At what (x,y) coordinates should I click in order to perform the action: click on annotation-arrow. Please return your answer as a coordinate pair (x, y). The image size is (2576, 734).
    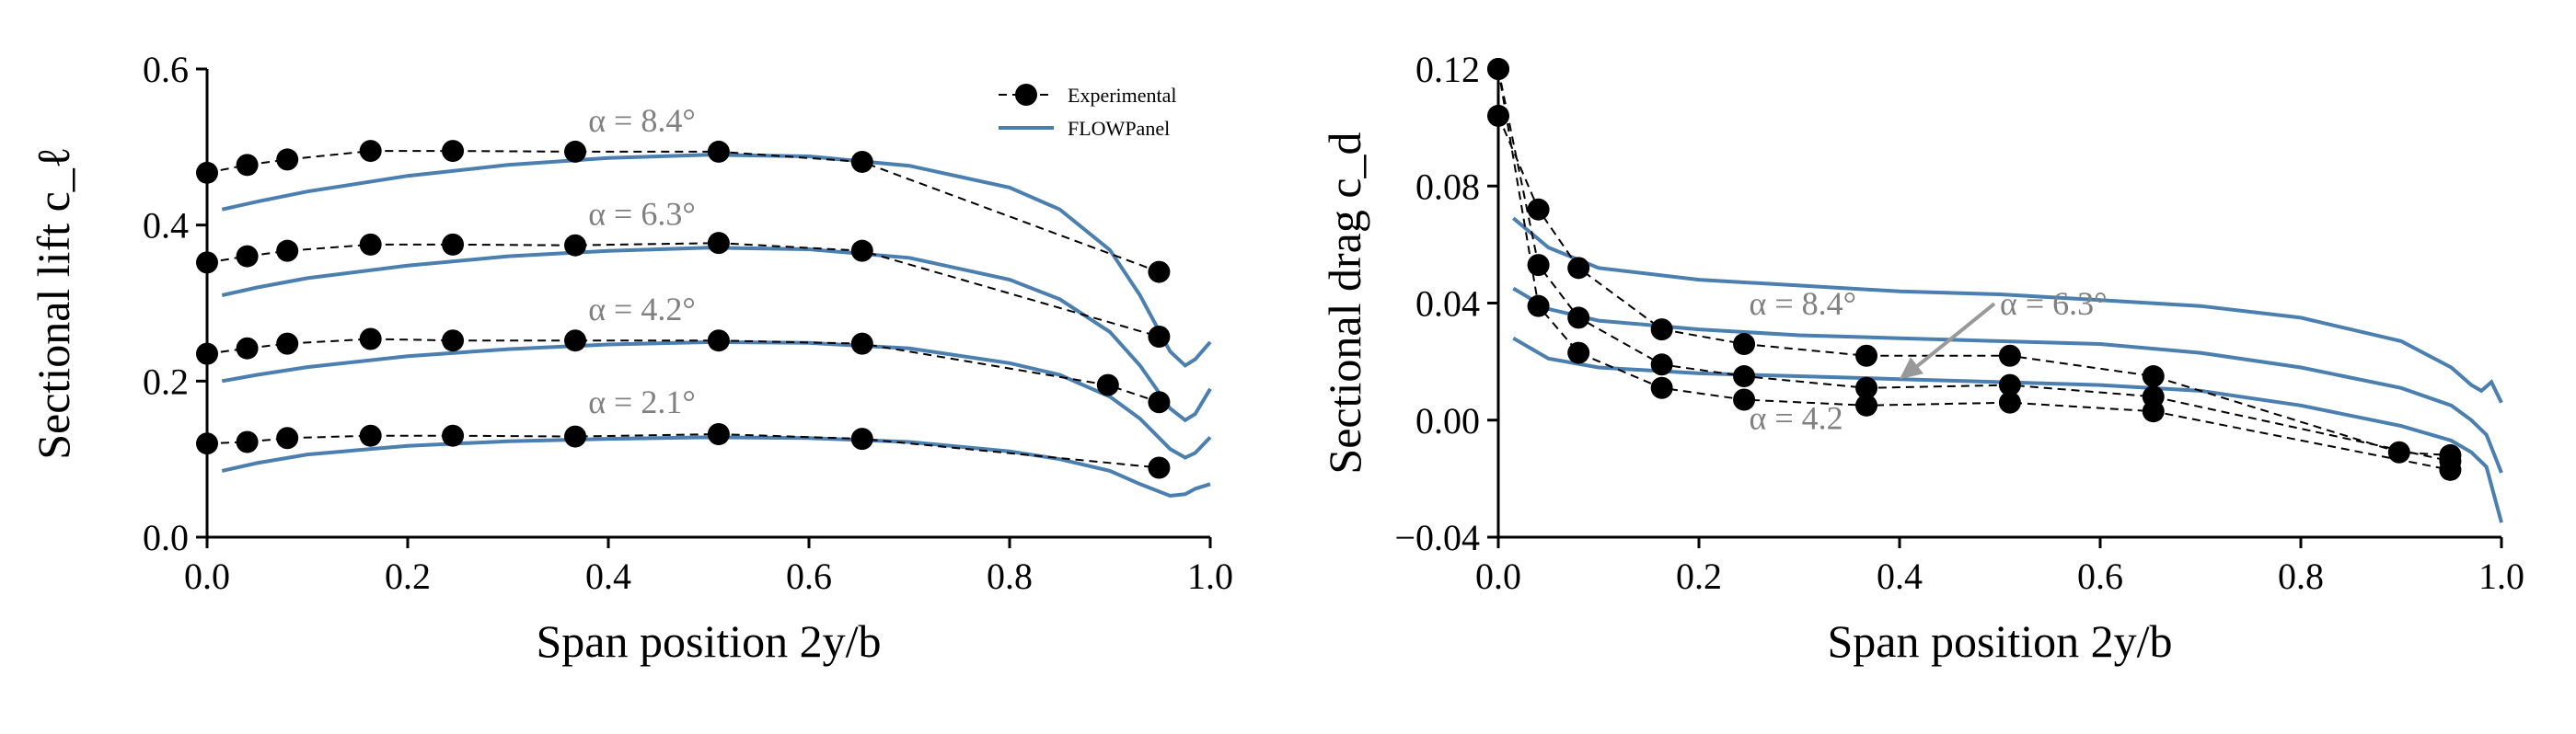
    Looking at the image, I should click on (1954, 337).